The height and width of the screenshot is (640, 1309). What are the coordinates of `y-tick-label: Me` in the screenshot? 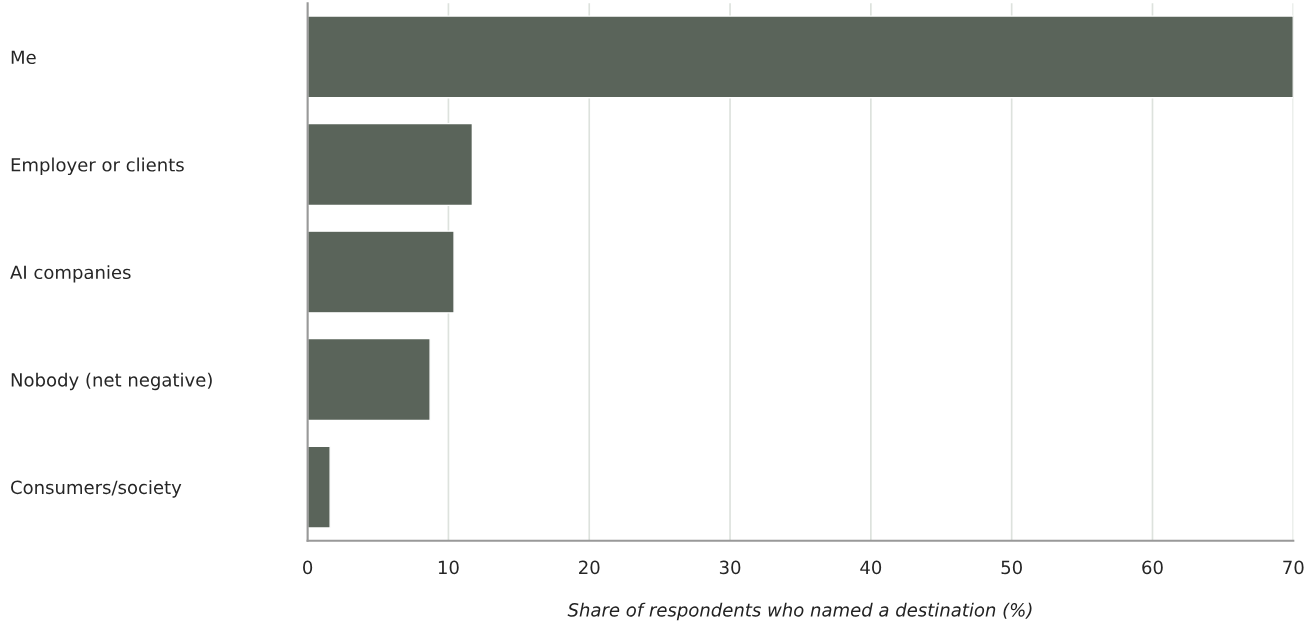 It's located at (23, 57).